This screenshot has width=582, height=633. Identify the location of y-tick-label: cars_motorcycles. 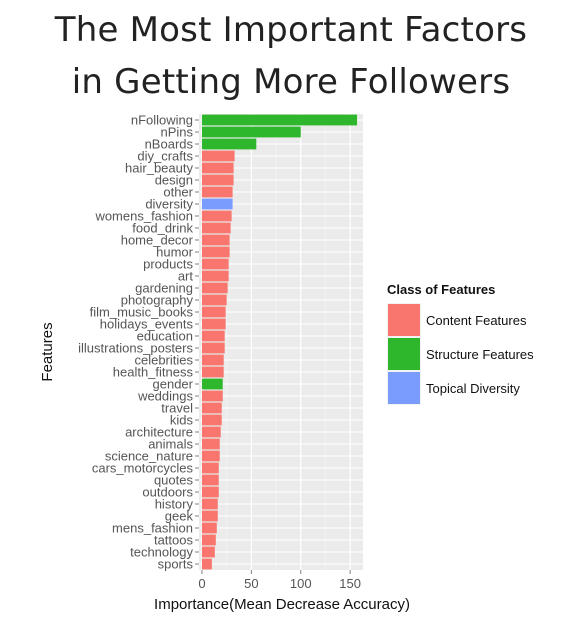
(143, 468).